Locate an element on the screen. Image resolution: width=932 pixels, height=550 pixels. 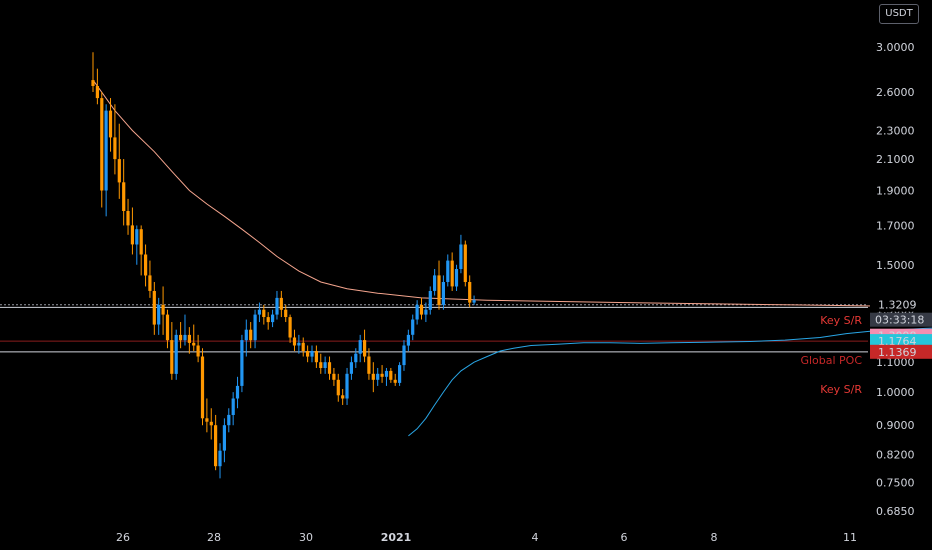
key-sr-upper-label: Key S/R is located at coordinates (841, 320).